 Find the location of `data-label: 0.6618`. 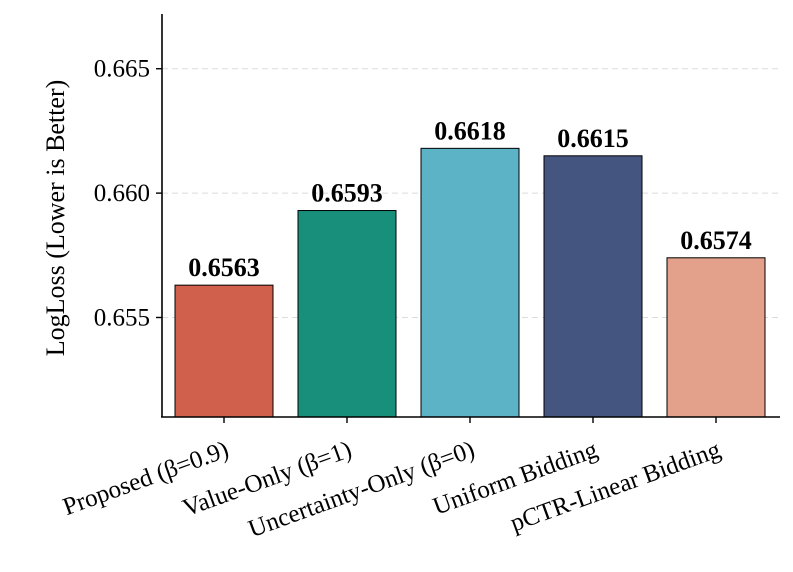

data-label: 0.6618 is located at coordinates (470, 130).